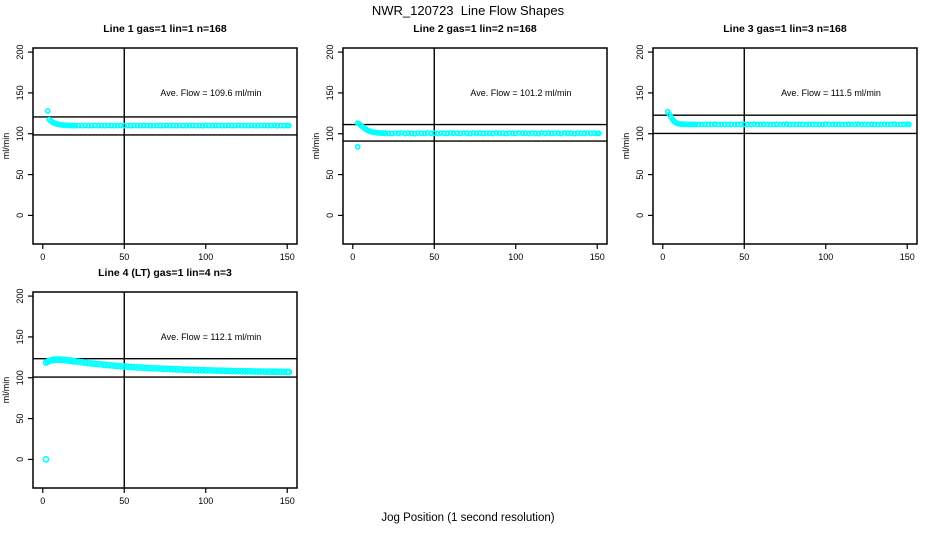 The height and width of the screenshot is (540, 936). What do you see at coordinates (165, 273) in the screenshot?
I see `panel-title: Line 4 (LT) gas=1 lin=4 n=3` at bounding box center [165, 273].